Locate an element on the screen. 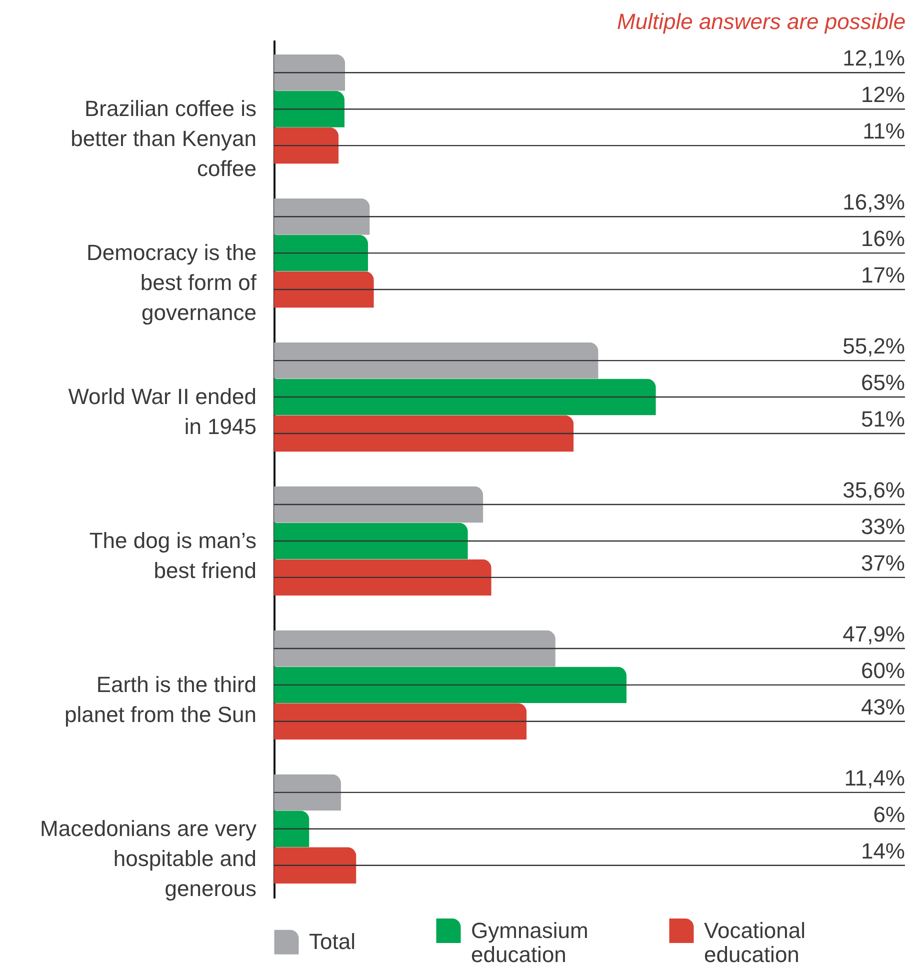 The width and height of the screenshot is (909, 970). data-label: 16,3% is located at coordinates (873, 202).